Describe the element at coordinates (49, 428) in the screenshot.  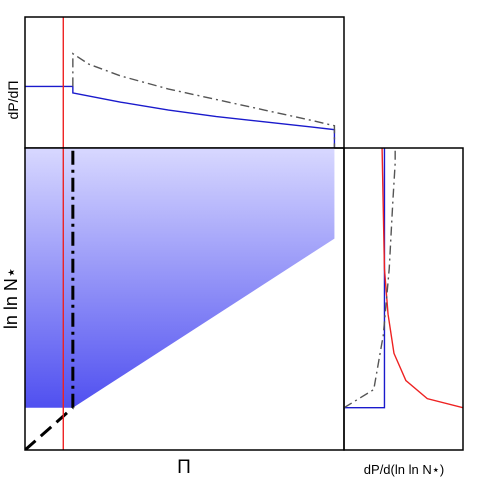
I see `main-black-long-dash-curve` at that location.